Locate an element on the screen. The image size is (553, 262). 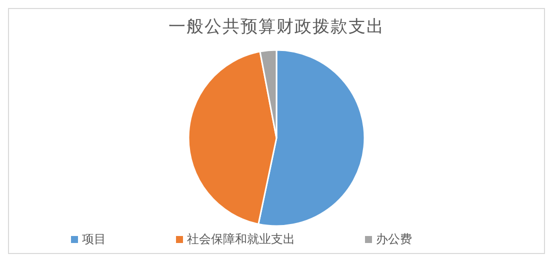
legend-label: 项目 is located at coordinates (94, 239).